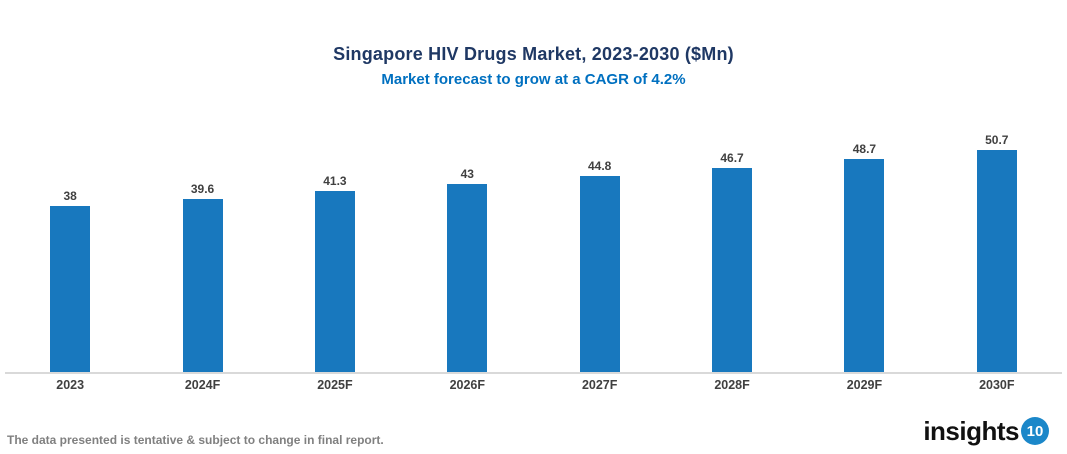 The height and width of the screenshot is (454, 1067). Describe the element at coordinates (467, 278) in the screenshot. I see `bar-2026F` at that location.